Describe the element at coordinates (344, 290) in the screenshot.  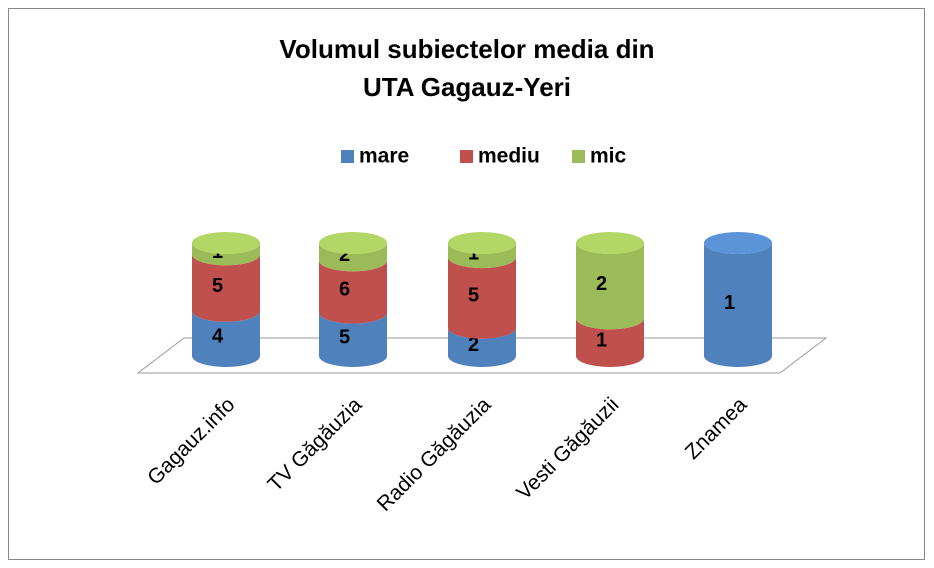
I see `data-label: 6` at that location.